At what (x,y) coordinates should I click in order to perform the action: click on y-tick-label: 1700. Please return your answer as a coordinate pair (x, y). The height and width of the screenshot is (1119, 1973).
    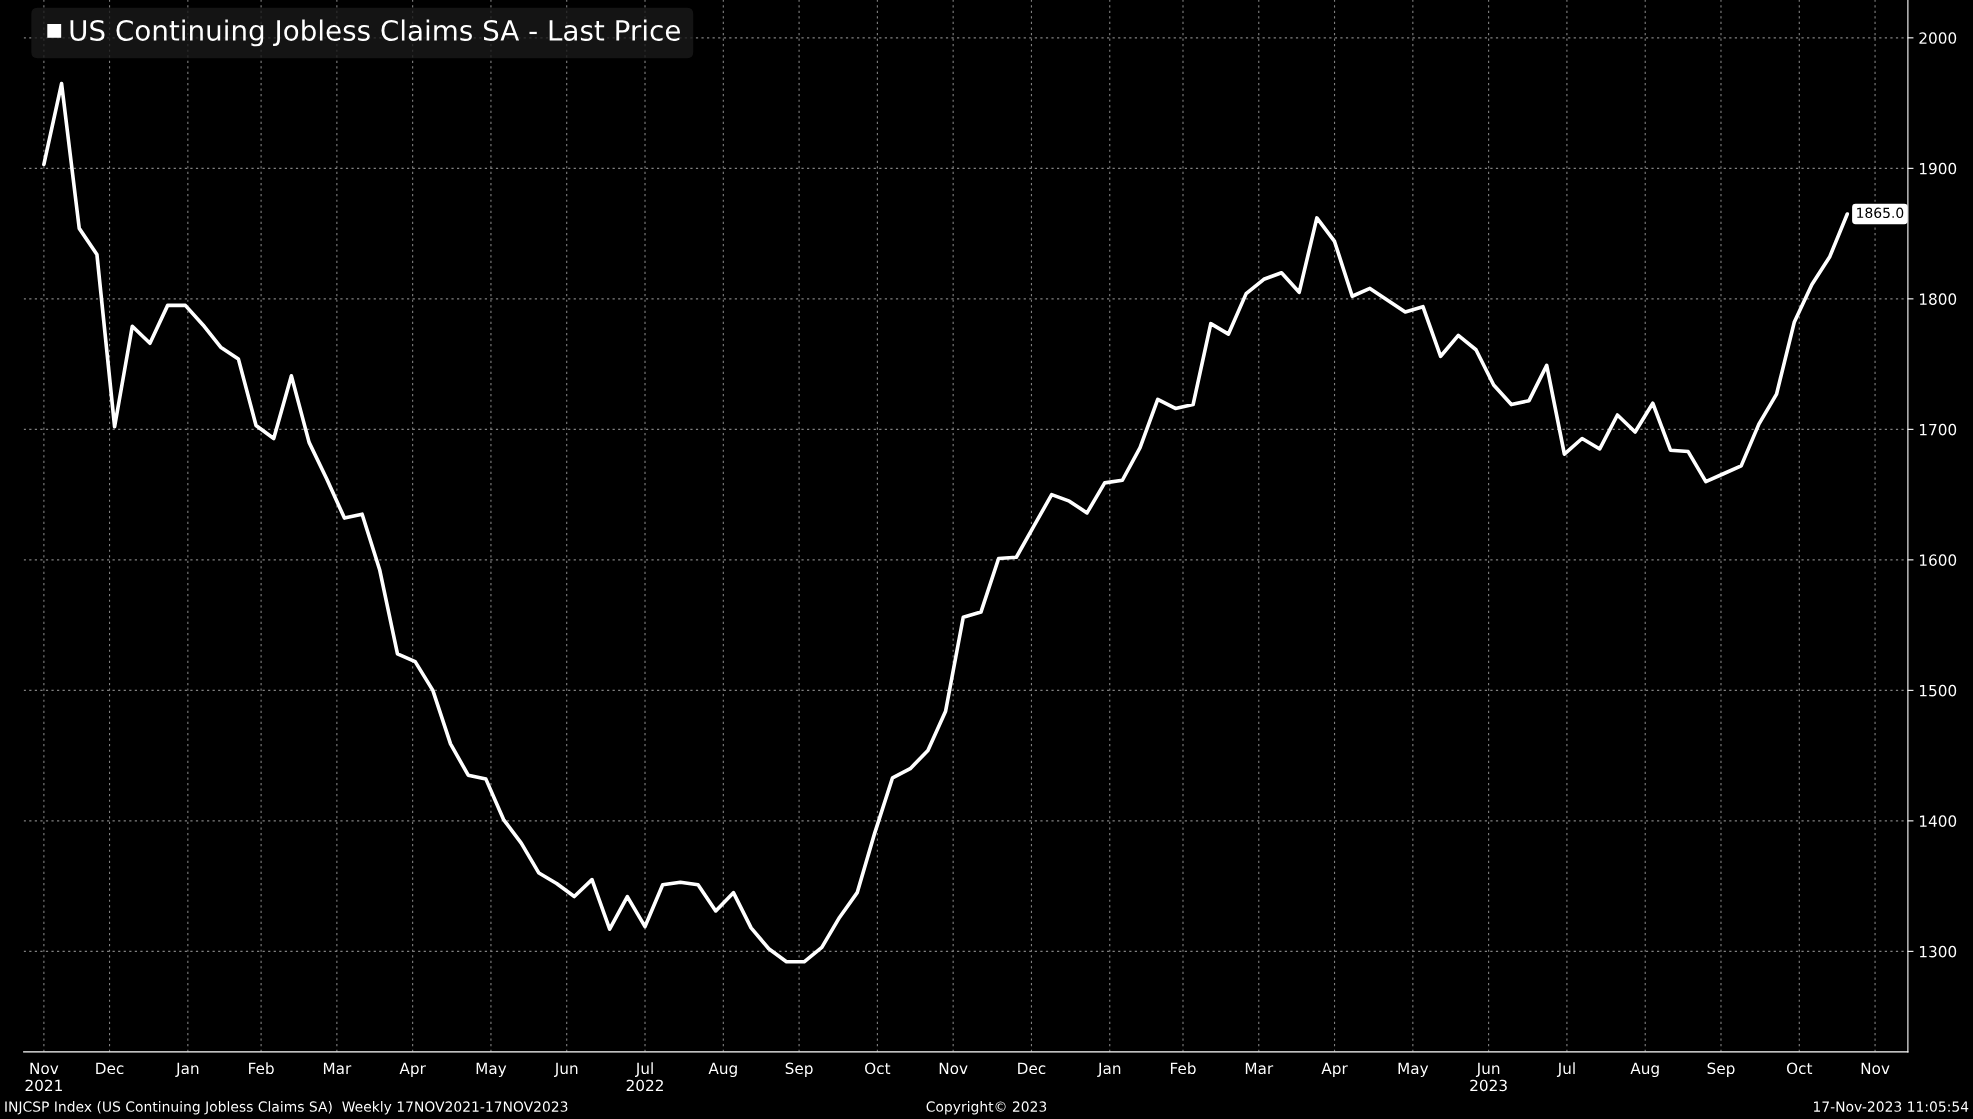
    Looking at the image, I should click on (1938, 429).